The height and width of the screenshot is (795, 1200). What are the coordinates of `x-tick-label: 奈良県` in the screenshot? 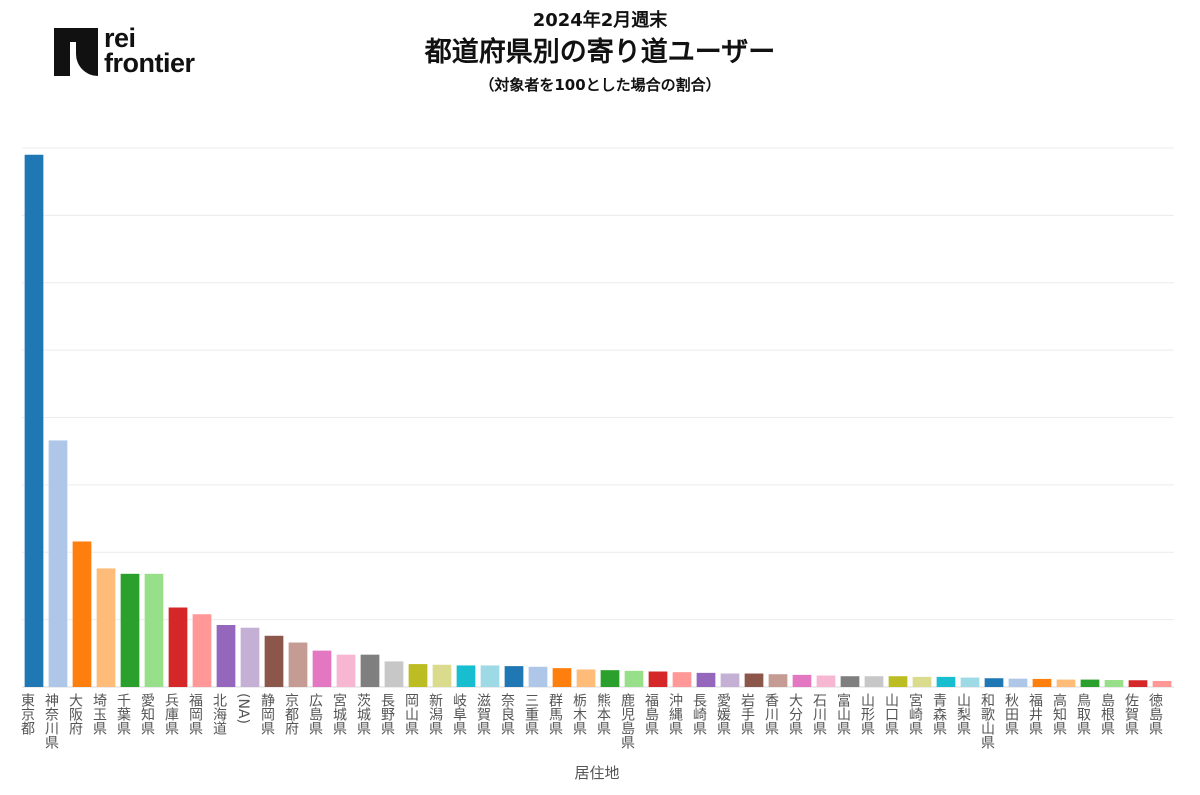 It's located at (507, 714).